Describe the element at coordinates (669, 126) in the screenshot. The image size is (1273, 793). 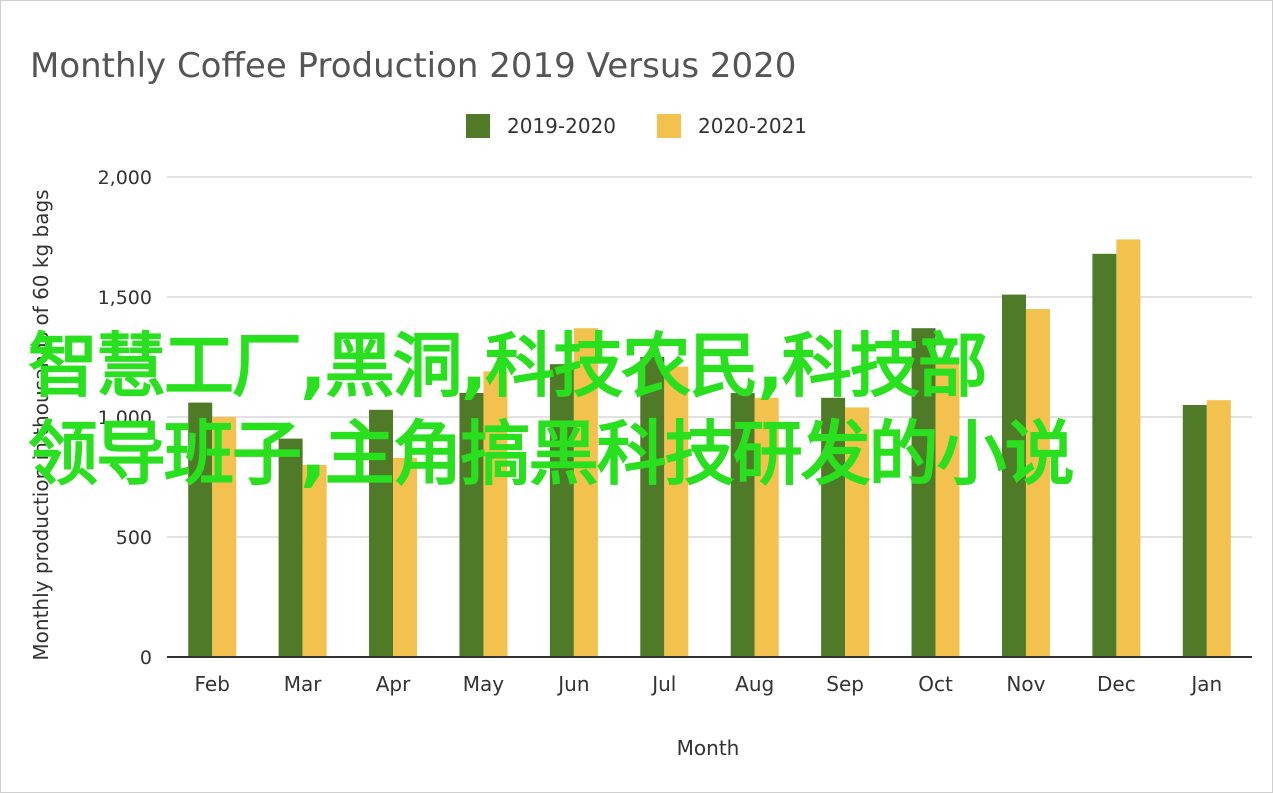
I see `legend-swatch-2020-2021` at that location.